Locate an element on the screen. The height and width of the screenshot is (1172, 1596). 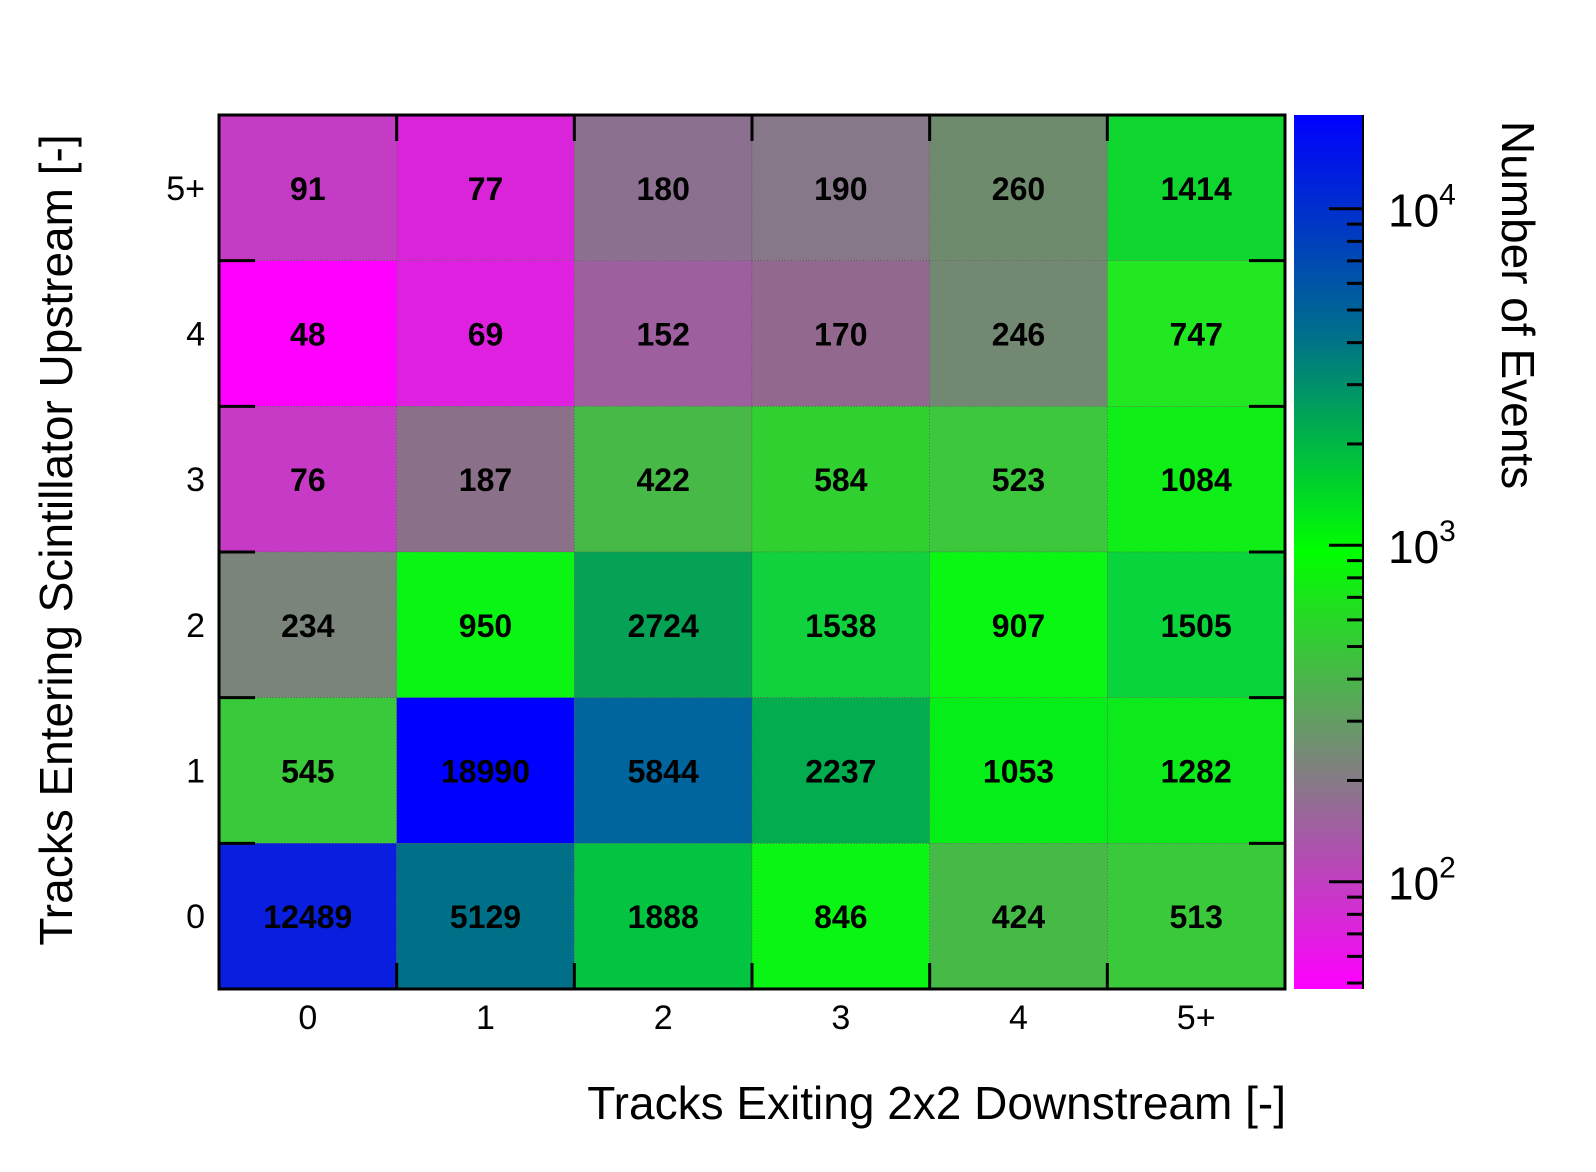
cell-value-label: 1053 is located at coordinates (1018, 772).